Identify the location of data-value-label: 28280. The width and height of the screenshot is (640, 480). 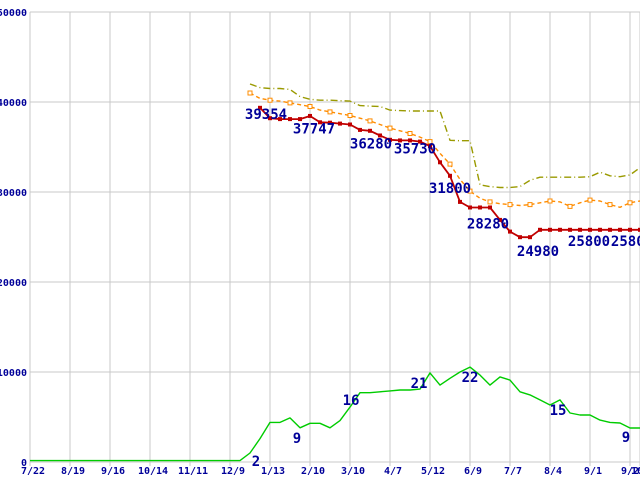
(488, 224).